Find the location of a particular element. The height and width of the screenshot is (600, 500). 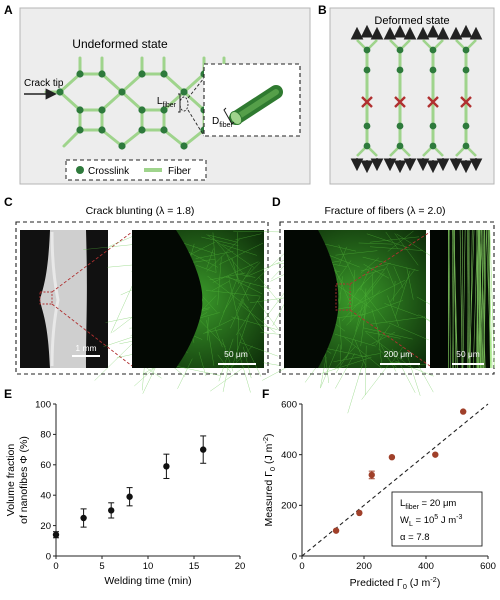

panel-d-letter: D is located at coordinates (276, 202).